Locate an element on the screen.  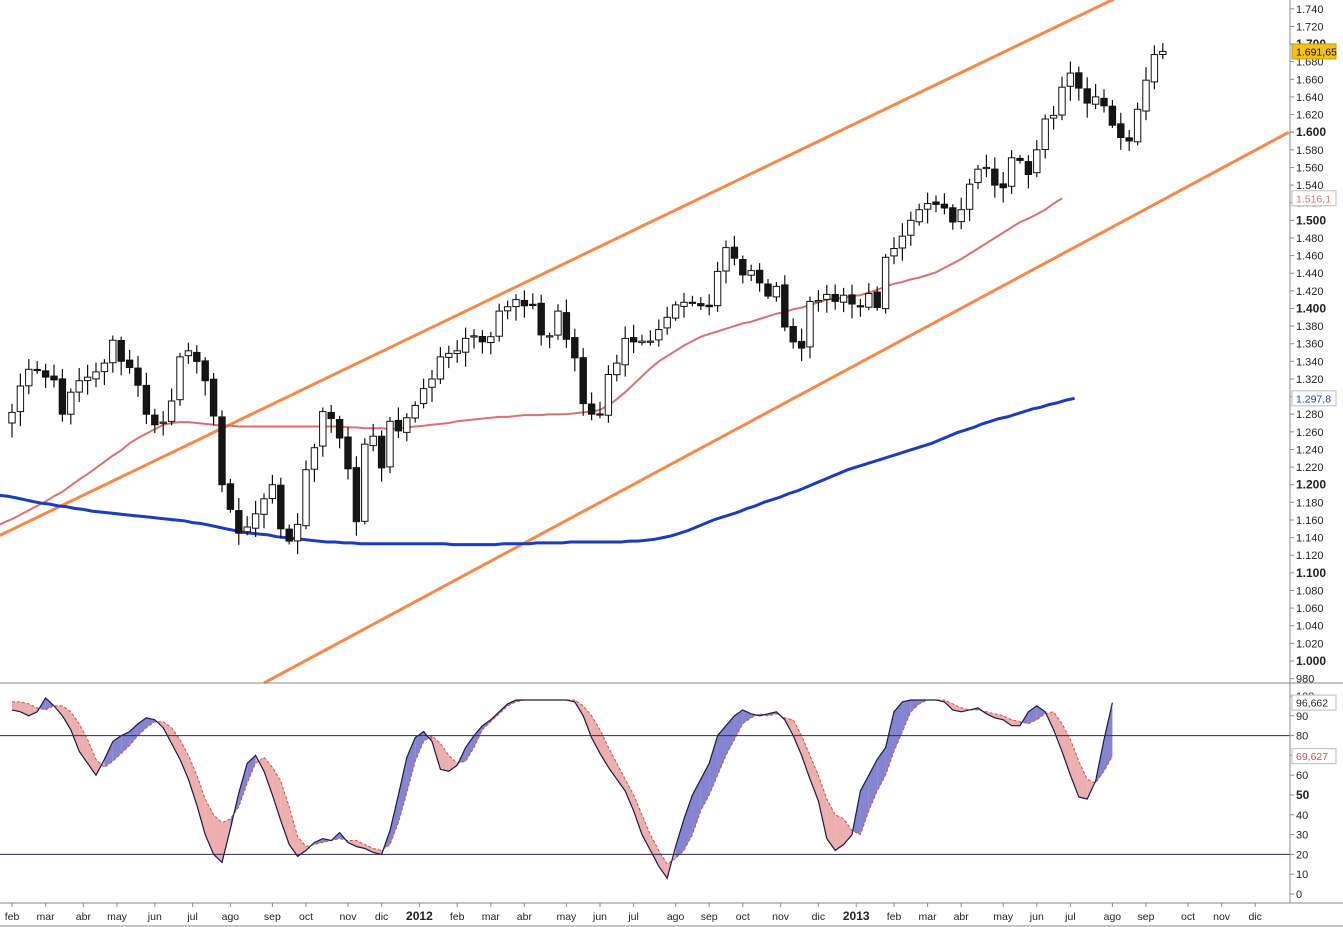
stochastic-tick-label: 90 is located at coordinates (1302, 717).